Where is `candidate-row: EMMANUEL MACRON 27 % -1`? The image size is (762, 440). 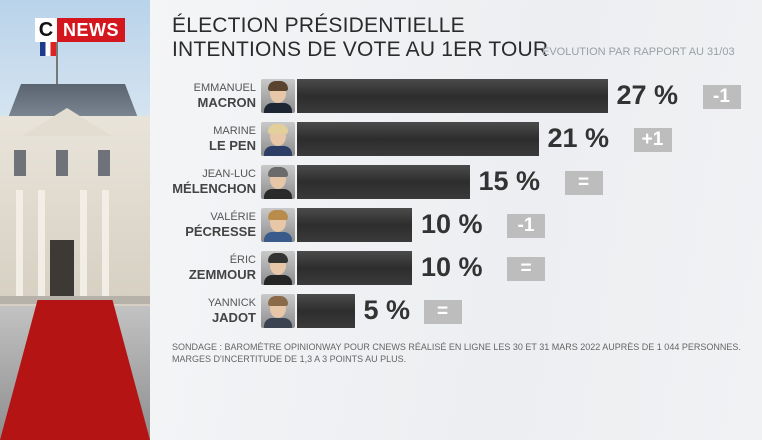
candidate-row: EMMANUEL MACRON 27 % -1 is located at coordinates (381, 97).